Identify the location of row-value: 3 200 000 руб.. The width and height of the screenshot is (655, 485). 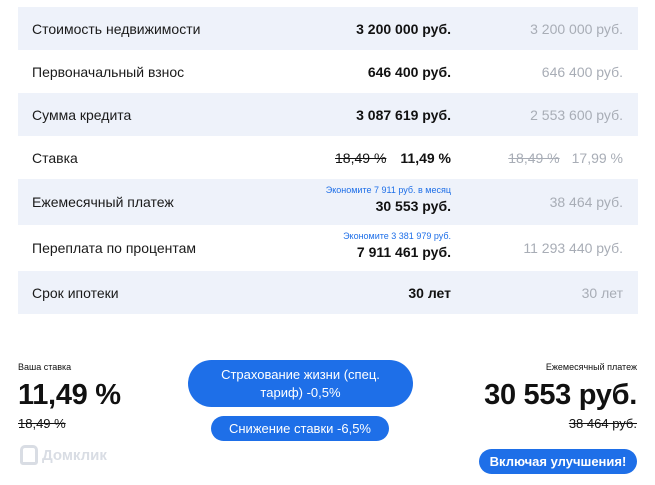
(403, 28).